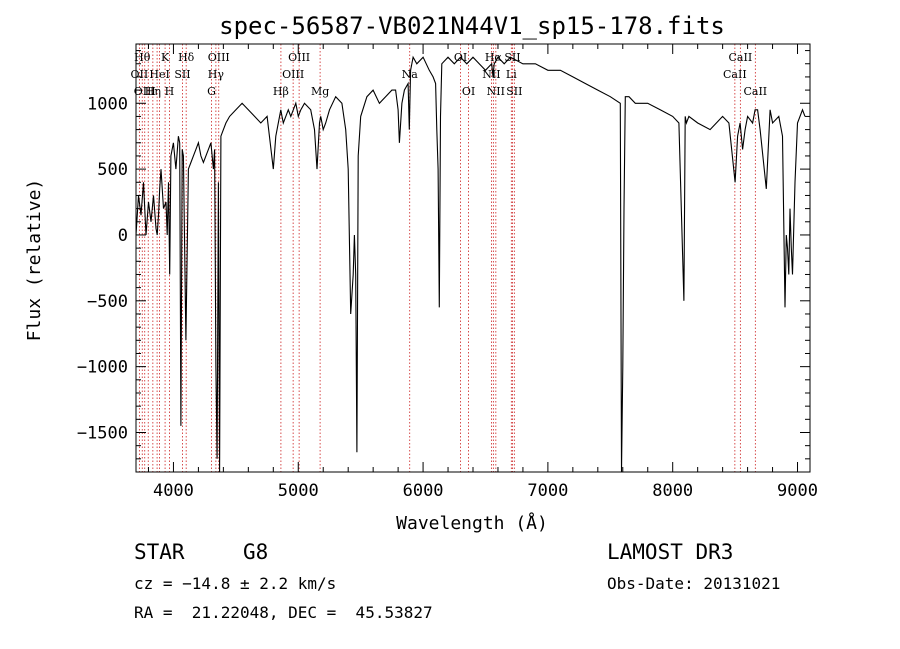 This screenshot has height=649, width=900. What do you see at coordinates (797, 491) in the screenshot?
I see `x-tick-label: 9000` at bounding box center [797, 491].